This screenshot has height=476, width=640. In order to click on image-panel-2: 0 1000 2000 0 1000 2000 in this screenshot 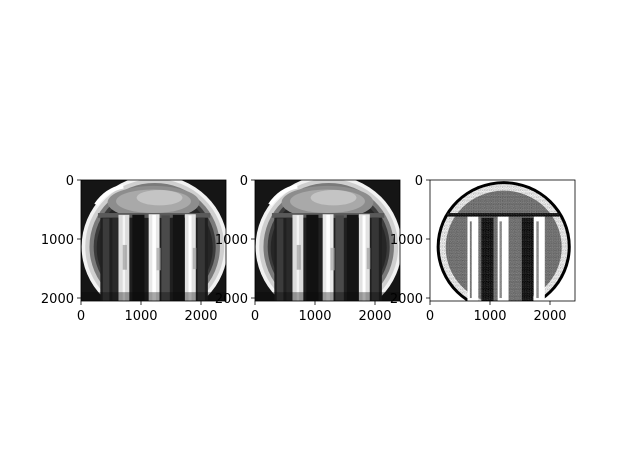, I will do `click(308, 249)`.